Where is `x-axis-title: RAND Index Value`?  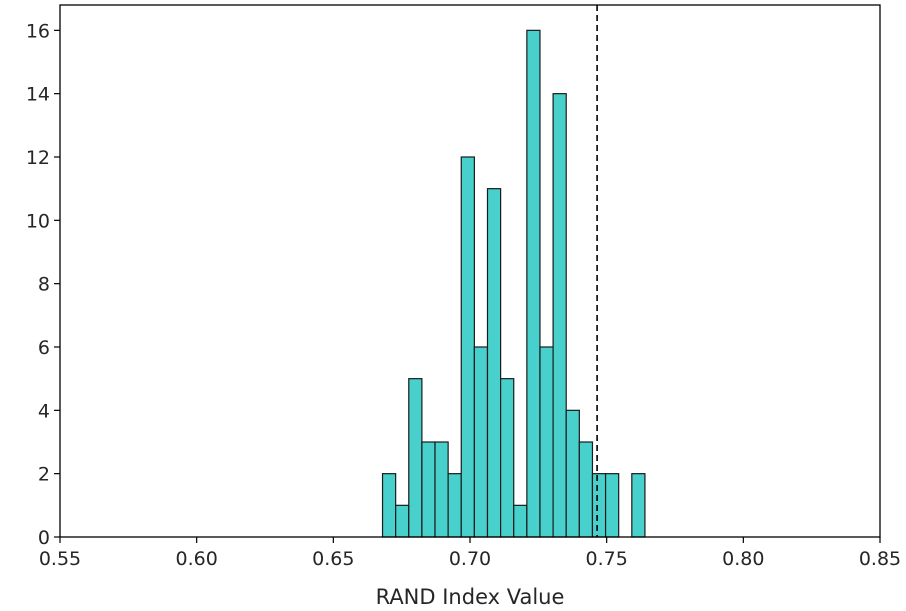
x-axis-title: RAND Index Value is located at coordinates (470, 597).